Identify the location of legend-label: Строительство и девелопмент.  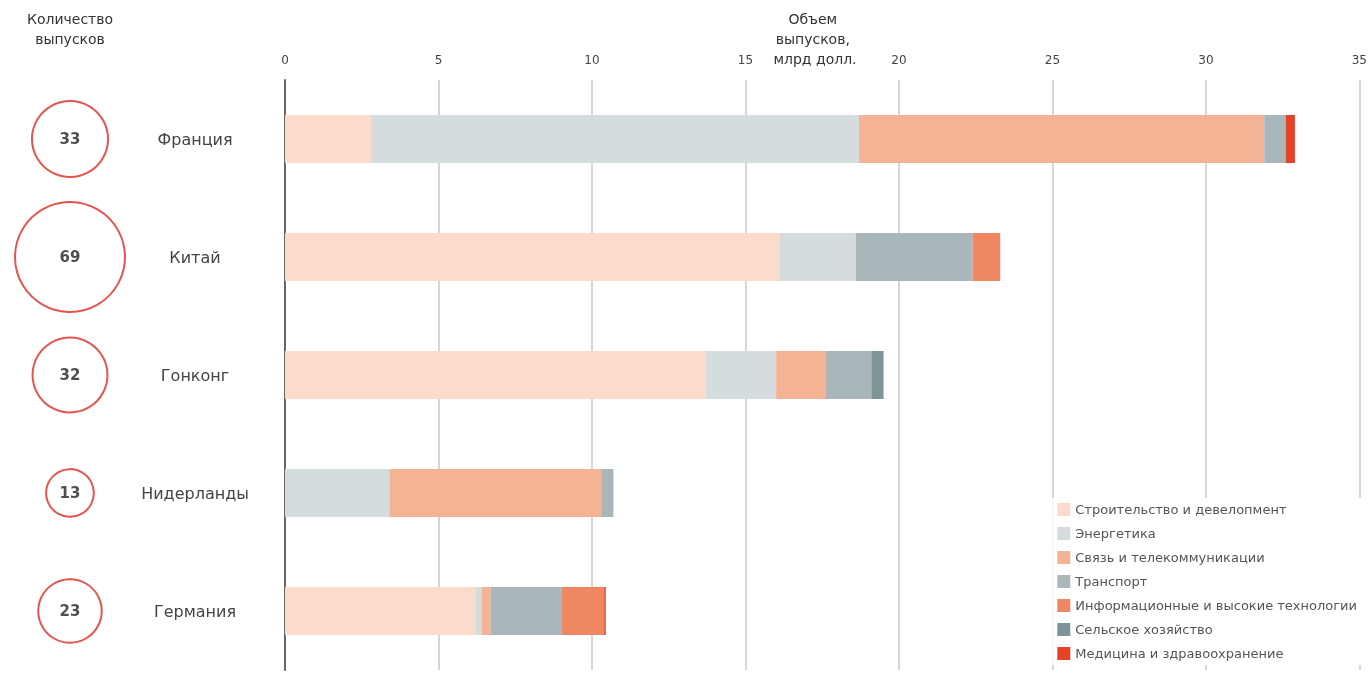
(1181, 509).